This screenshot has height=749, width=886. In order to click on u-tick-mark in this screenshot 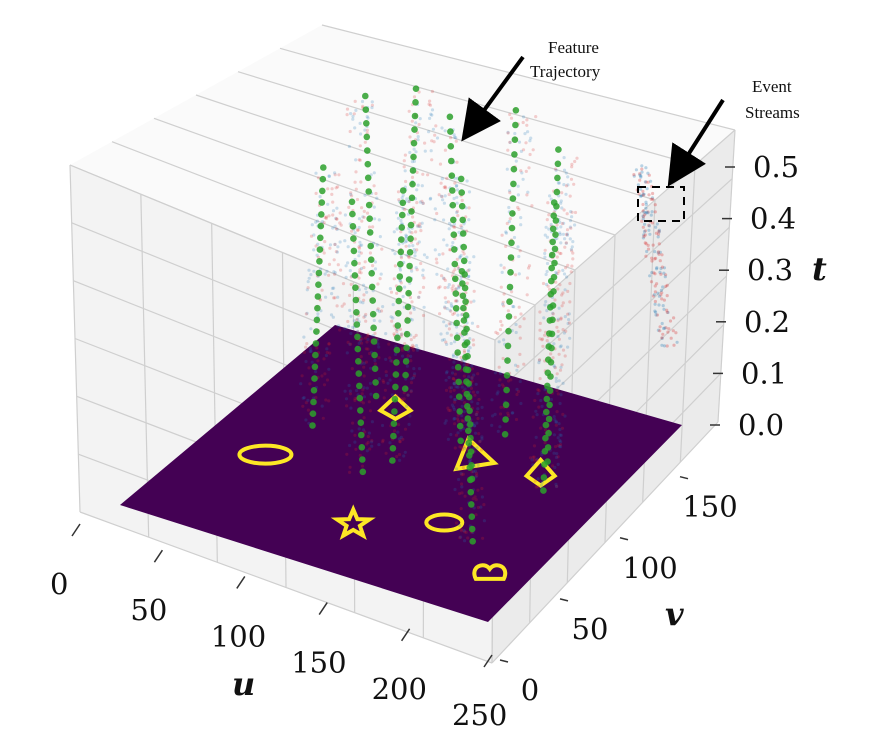, I will do `click(488, 661)`.